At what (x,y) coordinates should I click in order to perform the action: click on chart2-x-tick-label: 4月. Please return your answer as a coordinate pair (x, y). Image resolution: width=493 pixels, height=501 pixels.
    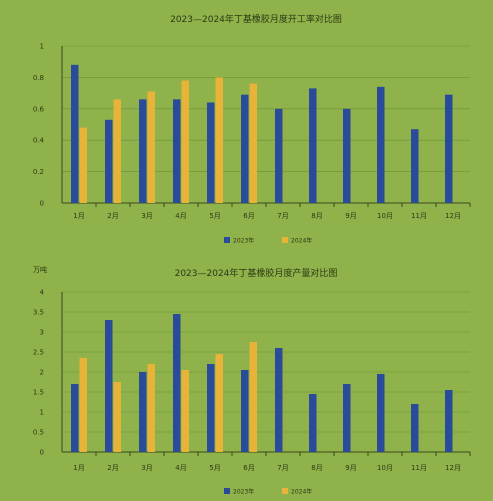
    Looking at the image, I should click on (180, 468).